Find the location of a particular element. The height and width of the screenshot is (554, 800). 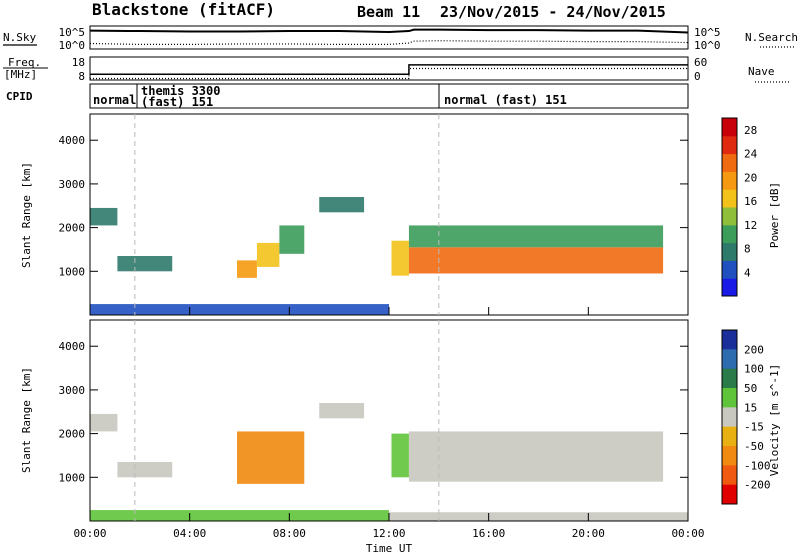

power-colorbar: 4 8 12 16 20 24 28 is located at coordinates (739, 207).